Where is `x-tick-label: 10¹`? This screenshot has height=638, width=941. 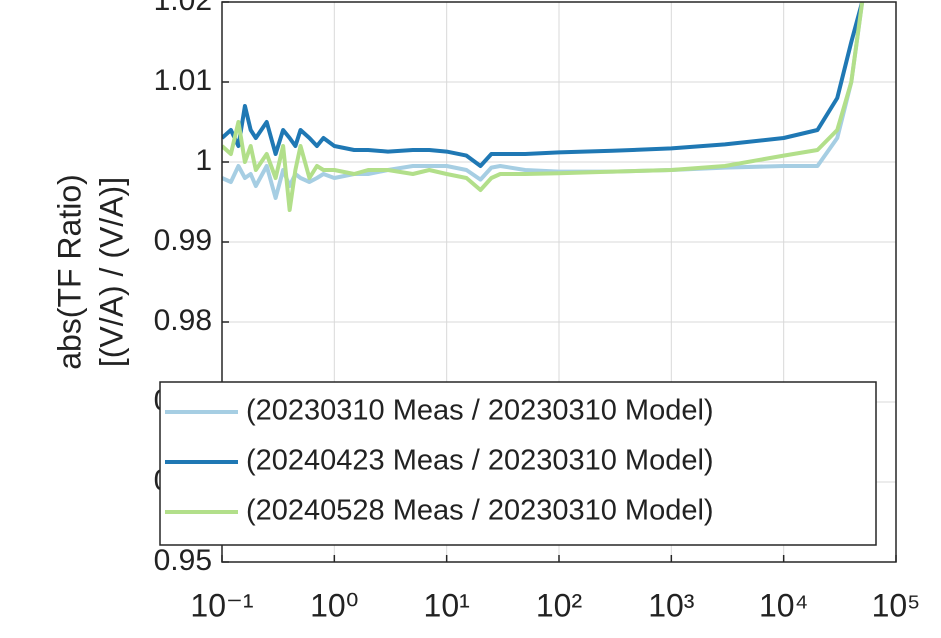 x-tick-label: 10¹ is located at coordinates (447, 605).